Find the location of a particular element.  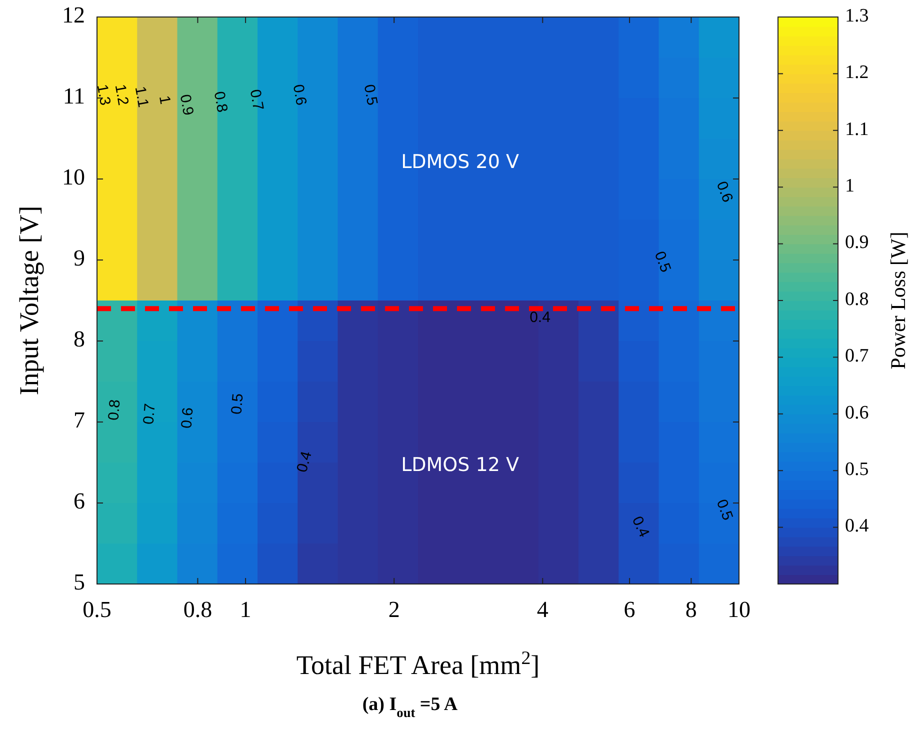

y-tick-label: 6 is located at coordinates (79, 501).